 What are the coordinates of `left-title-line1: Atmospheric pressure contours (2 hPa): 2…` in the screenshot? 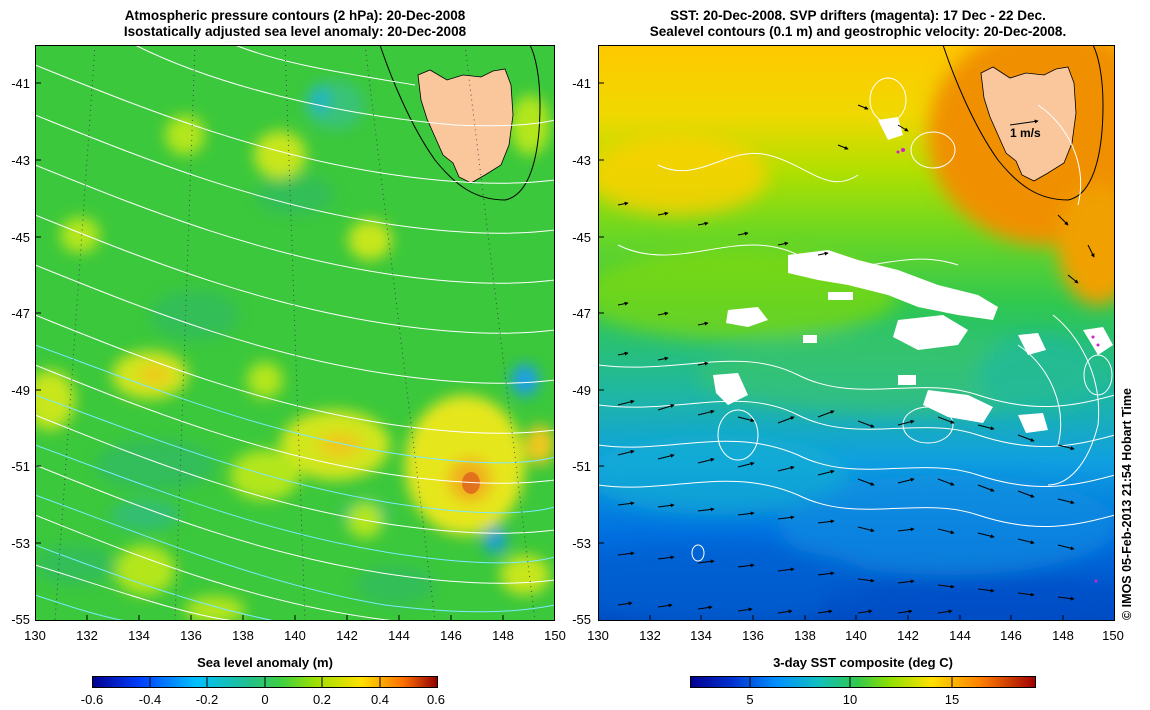 It's located at (295, 15).